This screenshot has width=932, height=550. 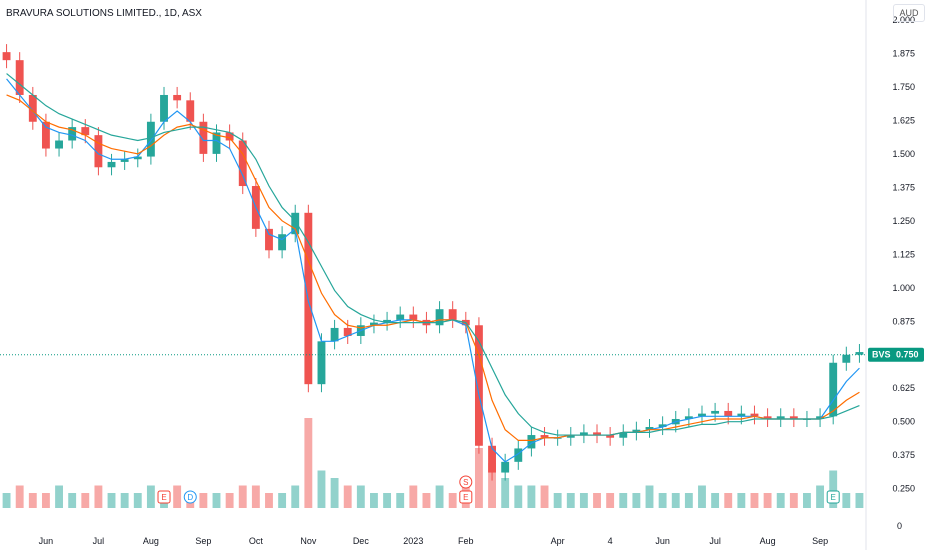 I want to click on y-tick-label: 1.125, so click(x=903, y=254).